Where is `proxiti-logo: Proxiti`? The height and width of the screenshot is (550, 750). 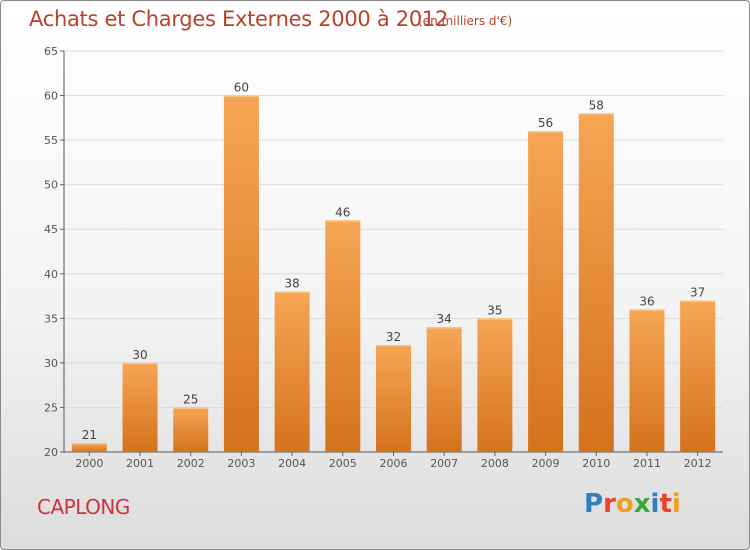
proxiti-logo: Proxiti is located at coordinates (632, 504).